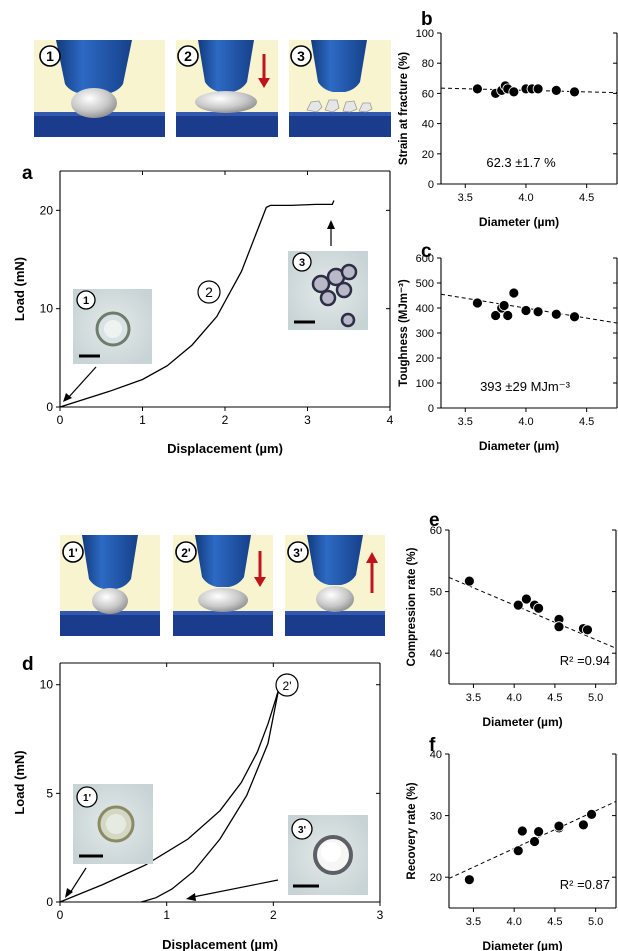 The width and height of the screenshot is (618, 951). What do you see at coordinates (94, 67) in the screenshot?
I see `indenter-tip` at bounding box center [94, 67].